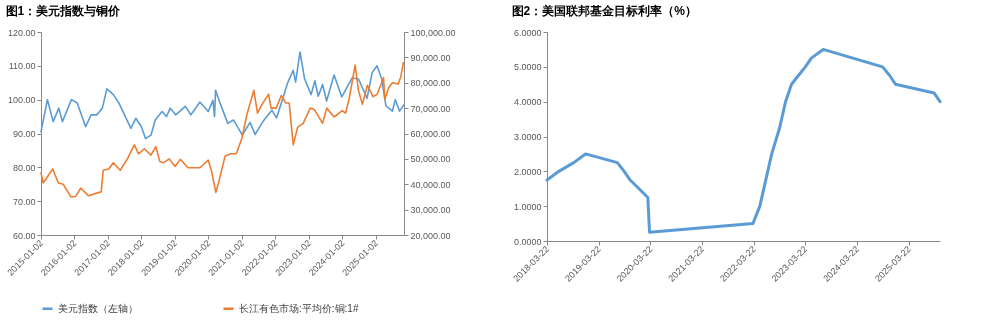  What do you see at coordinates (63, 11) in the screenshot?
I see `chart-title: 图1：美元指数与铜价` at bounding box center [63, 11].